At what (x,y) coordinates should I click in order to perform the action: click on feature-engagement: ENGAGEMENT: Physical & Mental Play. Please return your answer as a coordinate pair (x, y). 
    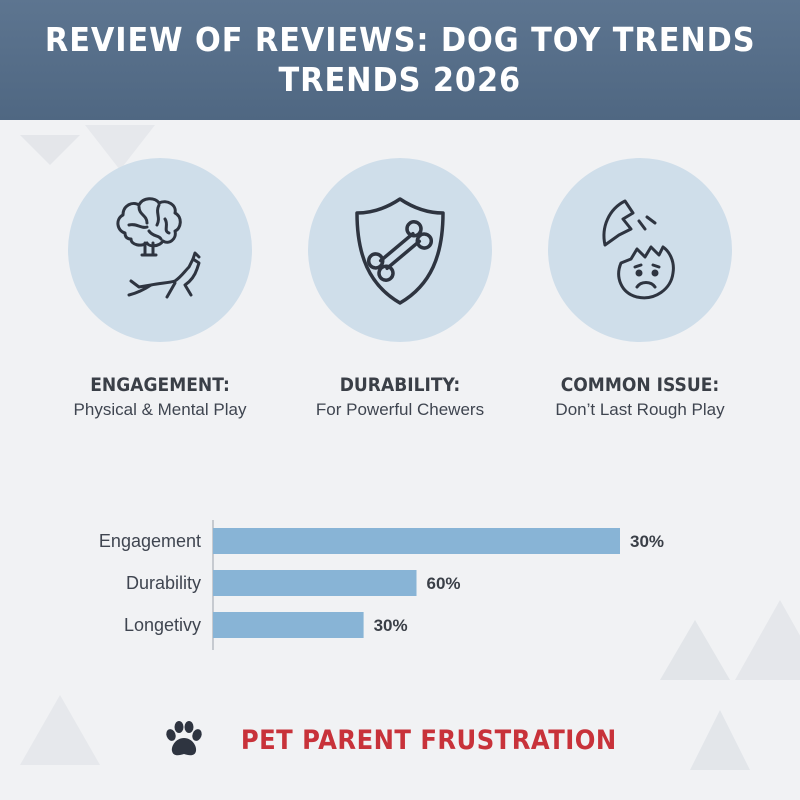
    Looking at the image, I should click on (160, 289).